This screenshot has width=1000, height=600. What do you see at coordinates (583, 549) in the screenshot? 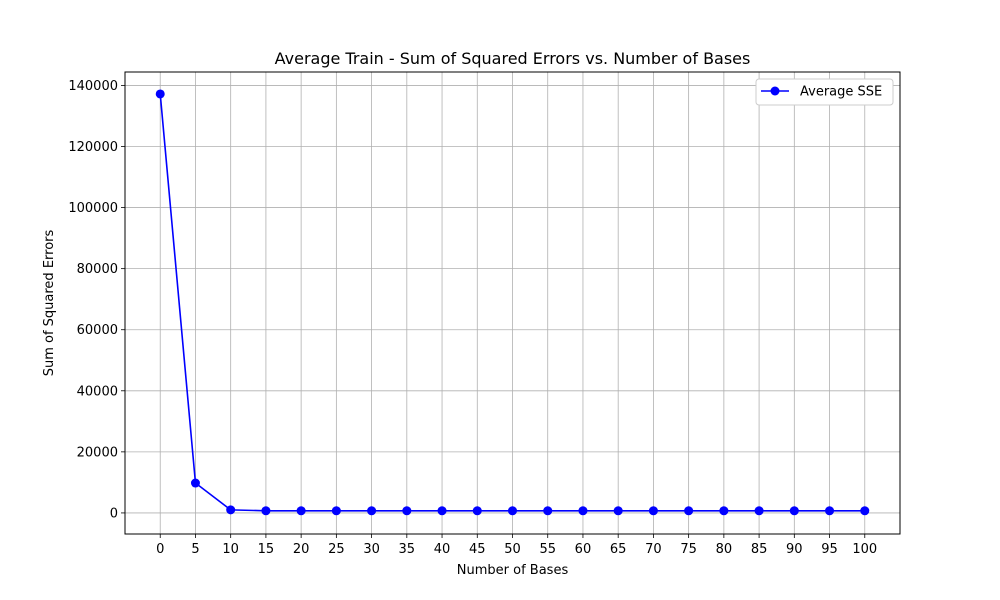
I see `x-tick-label: 60` at bounding box center [583, 549].